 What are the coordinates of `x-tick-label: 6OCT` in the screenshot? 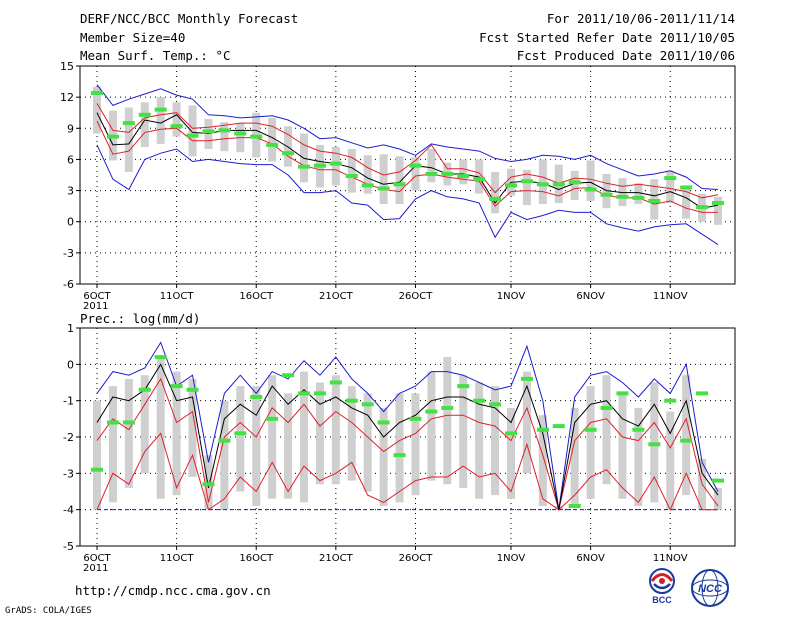 It's located at (97, 296).